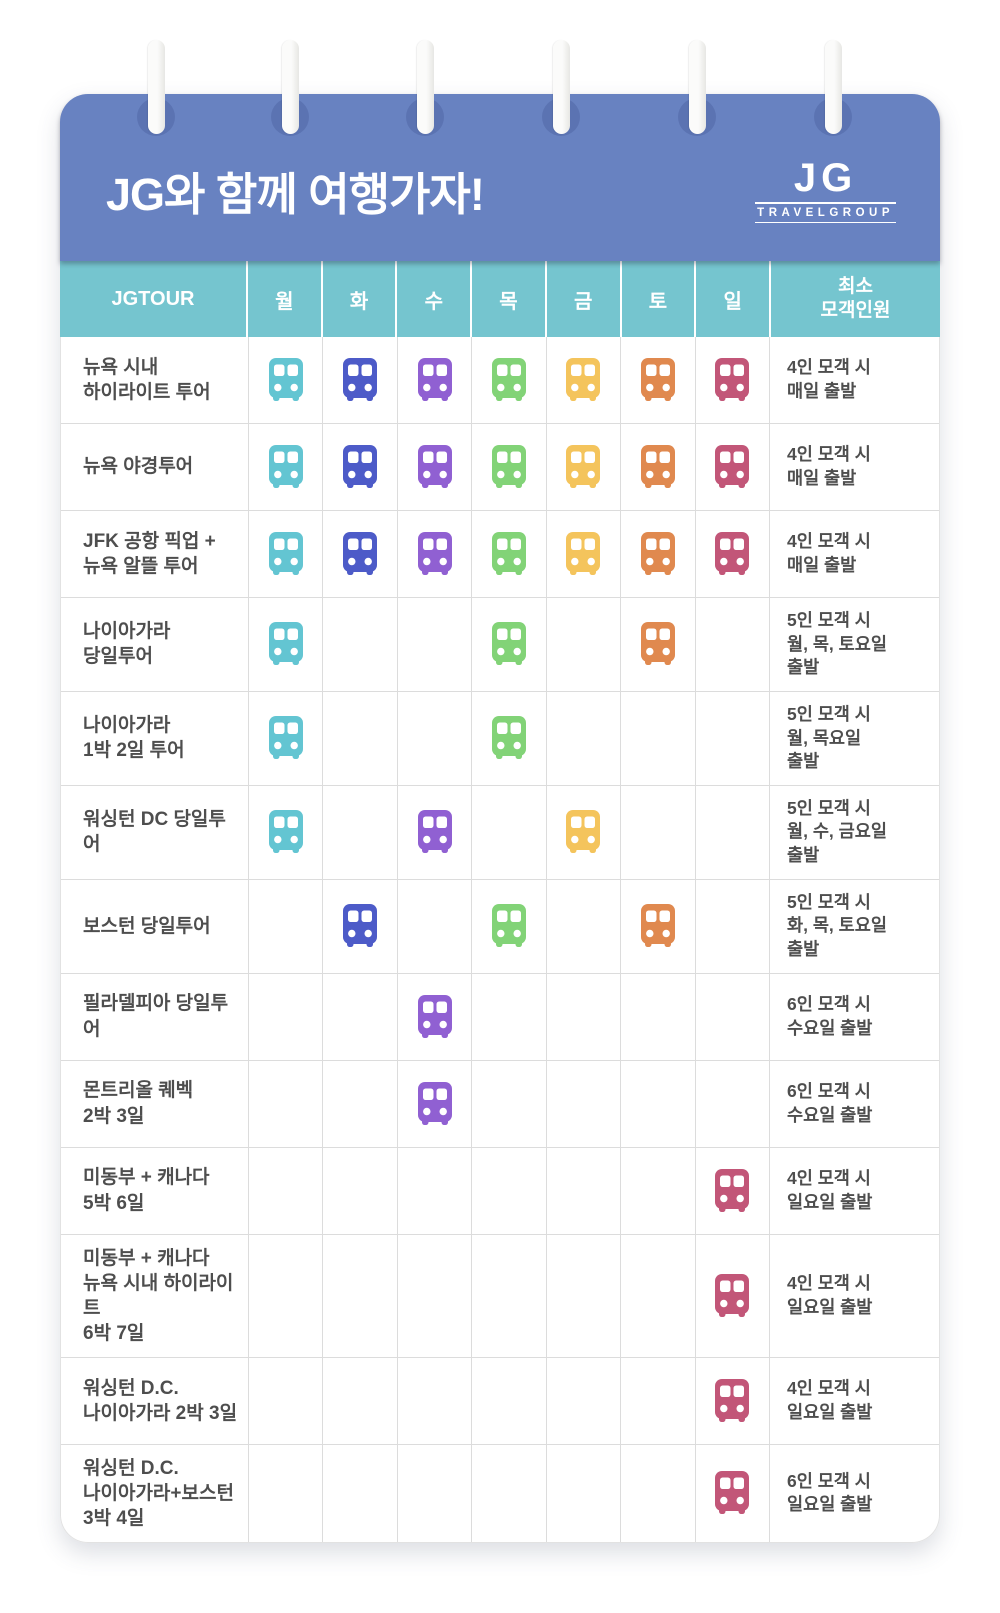  What do you see at coordinates (500, 1017) in the screenshot?
I see `table-row: 필라델피아 당일투어 6인 모객 시 수요일 출발` at bounding box center [500, 1017].